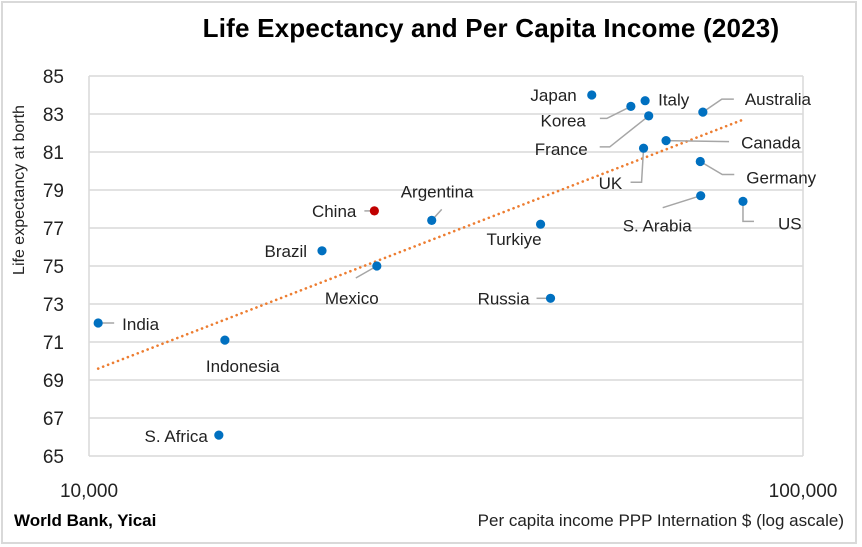 This screenshot has height=547, width=862. I want to click on data-label: Australia, so click(778, 99).